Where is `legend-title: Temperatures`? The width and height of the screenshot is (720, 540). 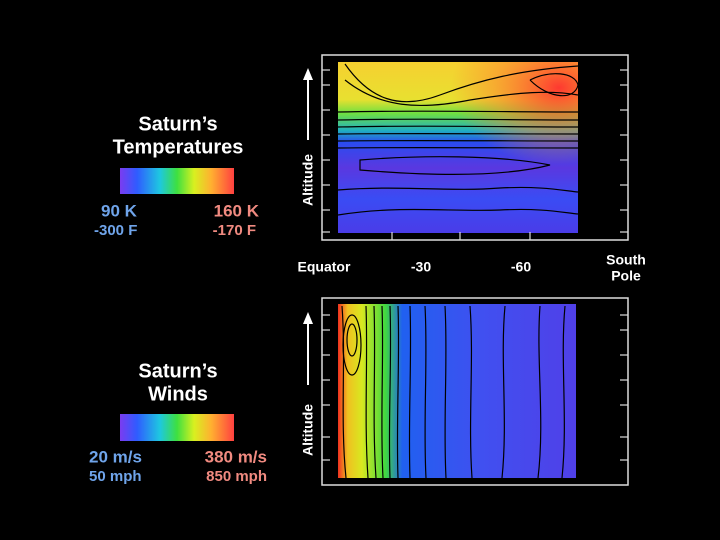 legend-title: Temperatures is located at coordinates (178, 147).